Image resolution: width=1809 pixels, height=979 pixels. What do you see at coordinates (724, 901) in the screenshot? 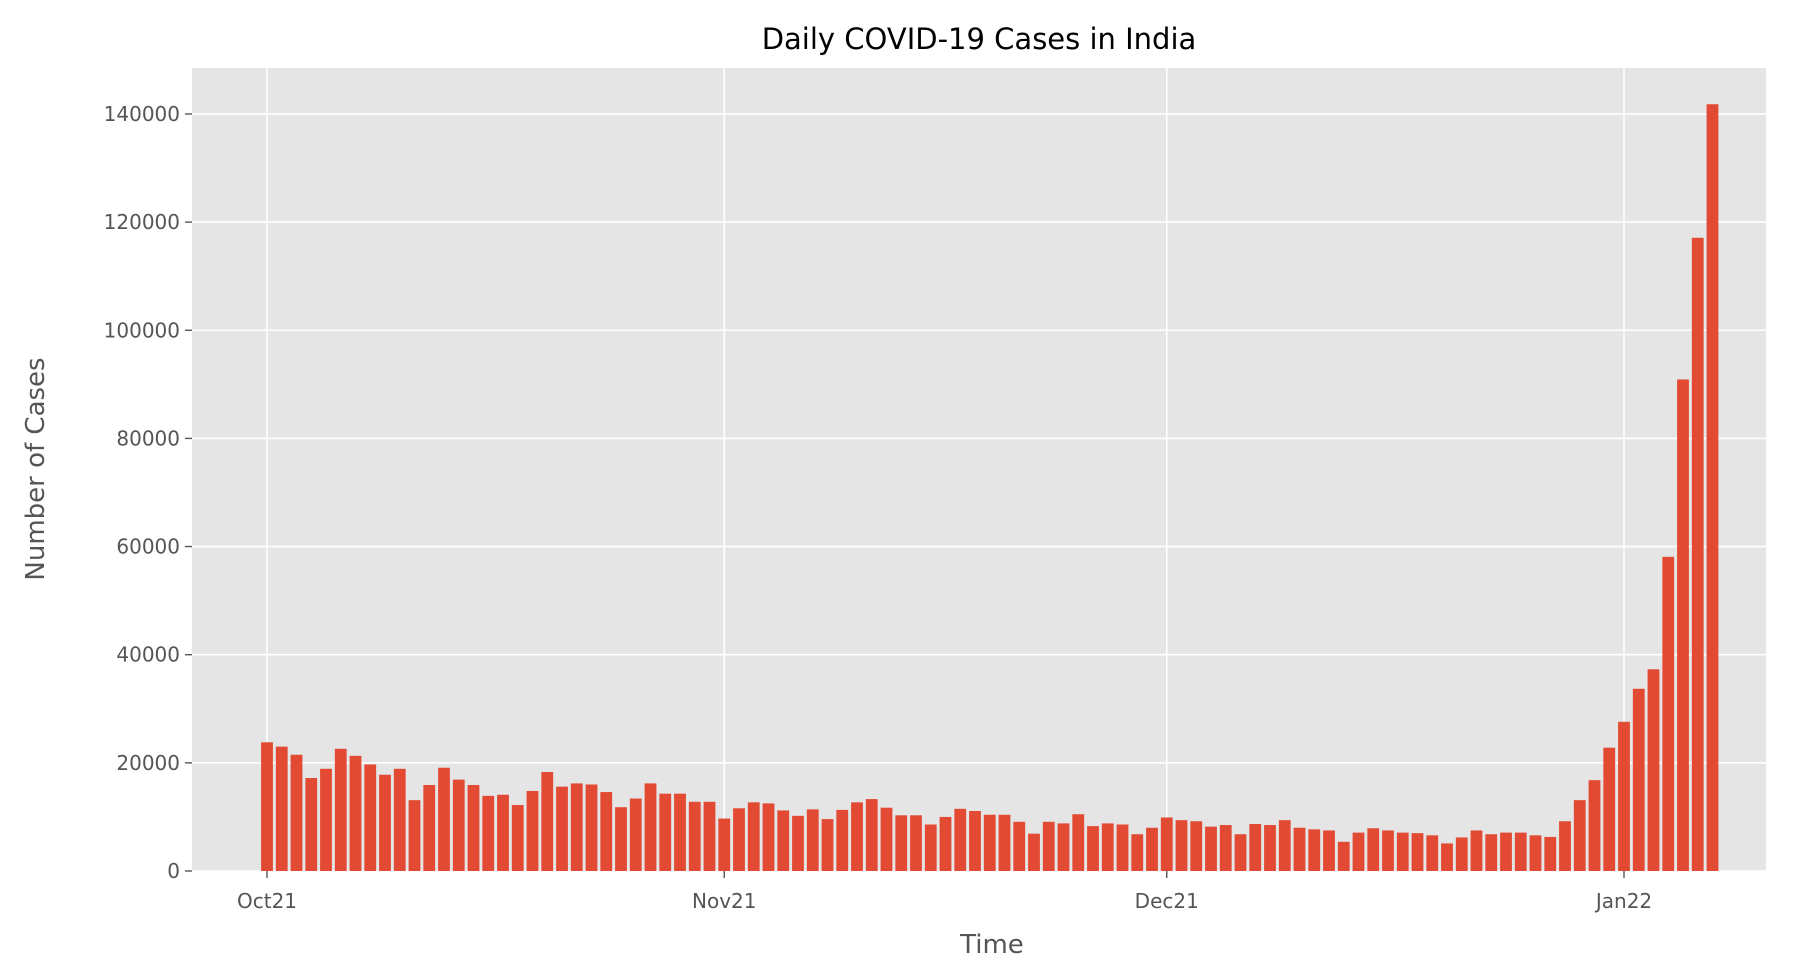
I see `x-tick-label: Nov21` at bounding box center [724, 901].